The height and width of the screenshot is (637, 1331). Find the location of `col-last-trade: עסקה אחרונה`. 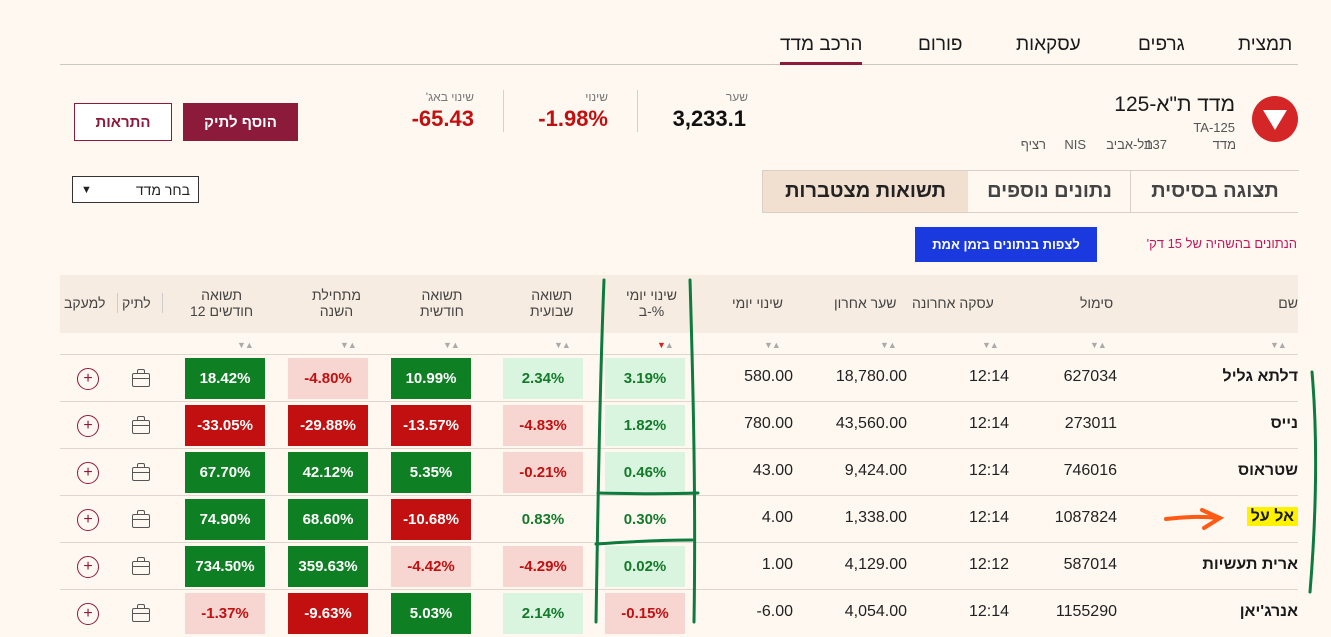

col-last-trade: עסקה אחרונה is located at coordinates (953, 303).